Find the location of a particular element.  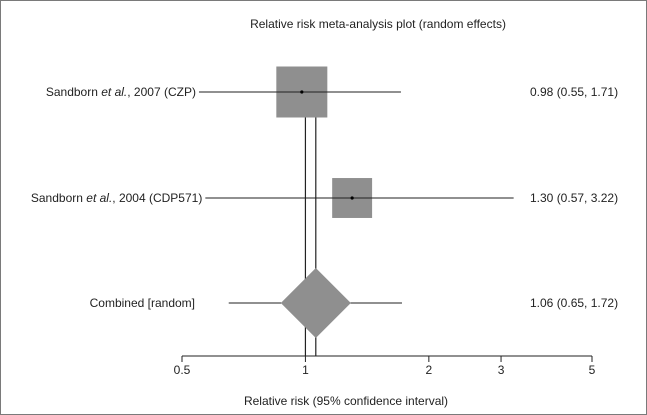

x-tick-label: 3 is located at coordinates (501, 370).